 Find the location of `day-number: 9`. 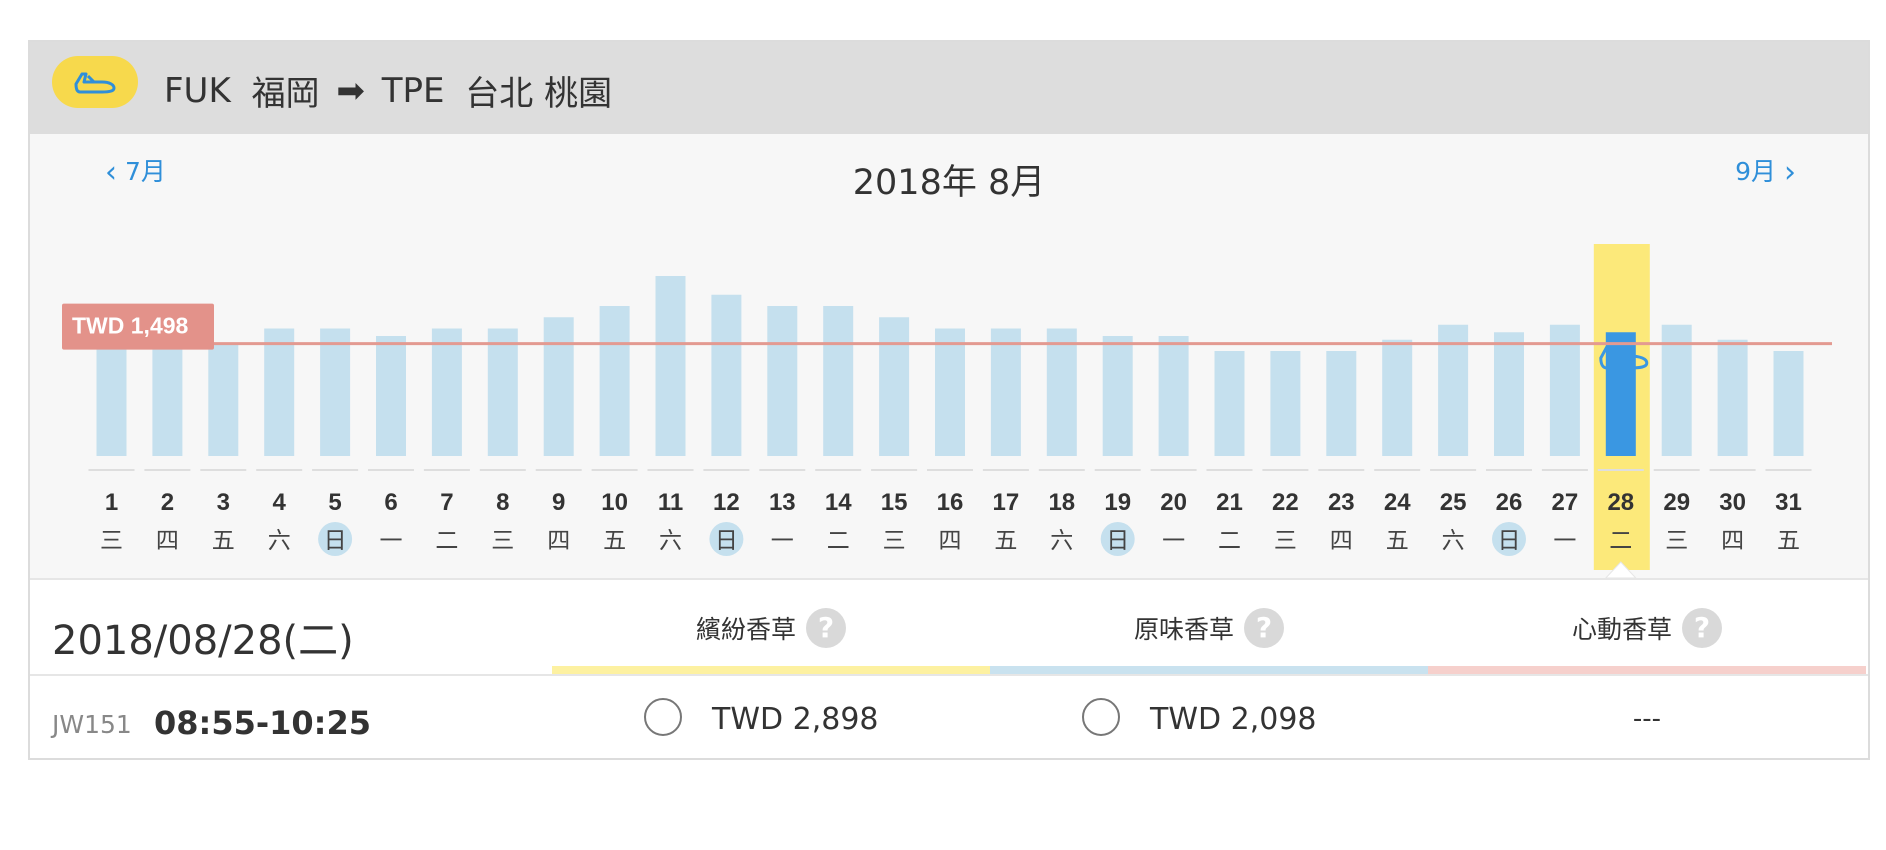

day-number: 9 is located at coordinates (558, 502).